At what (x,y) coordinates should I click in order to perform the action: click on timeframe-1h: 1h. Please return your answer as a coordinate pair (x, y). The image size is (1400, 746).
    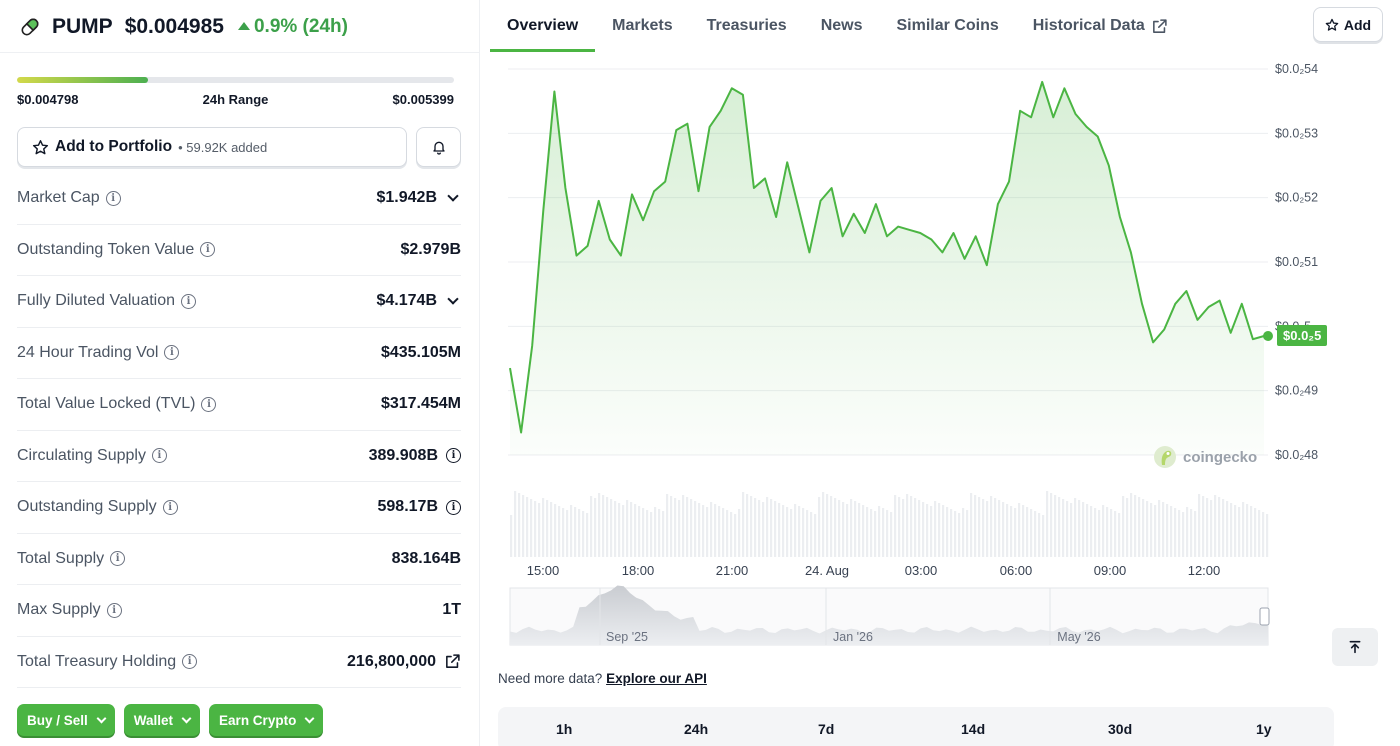
    Looking at the image, I should click on (564, 729).